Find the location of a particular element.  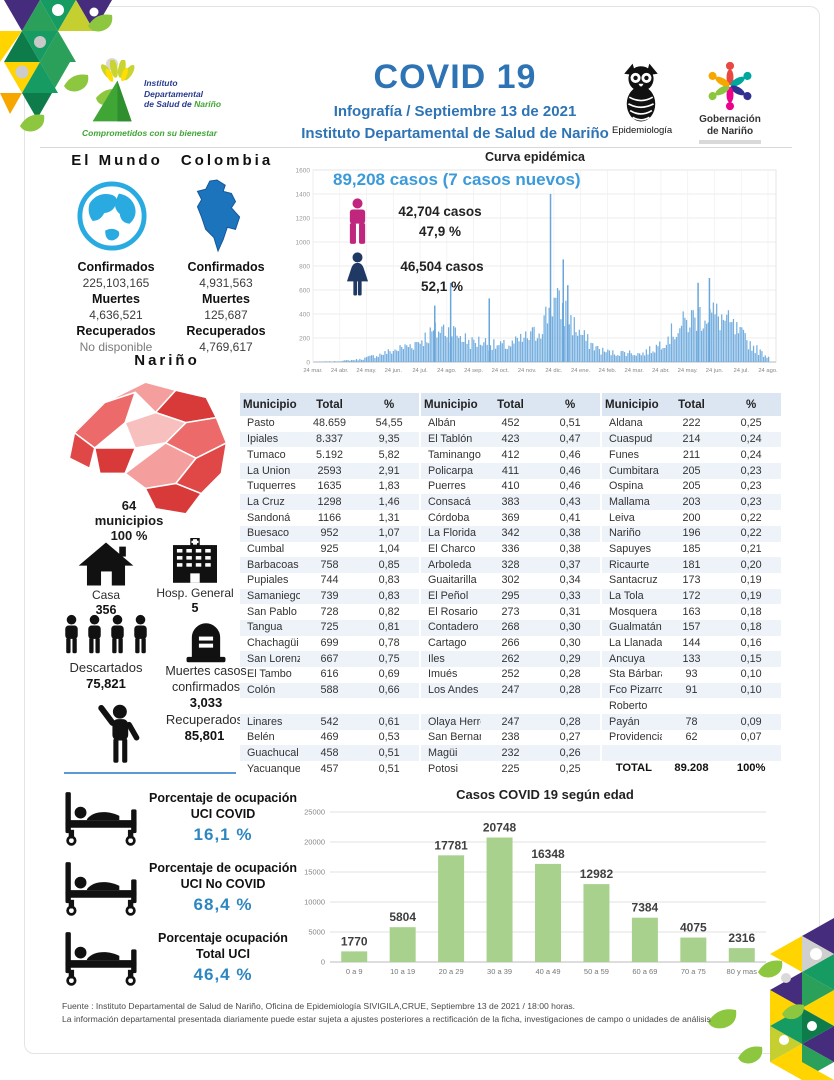

total-cell: 410 is located at coordinates (510, 486).